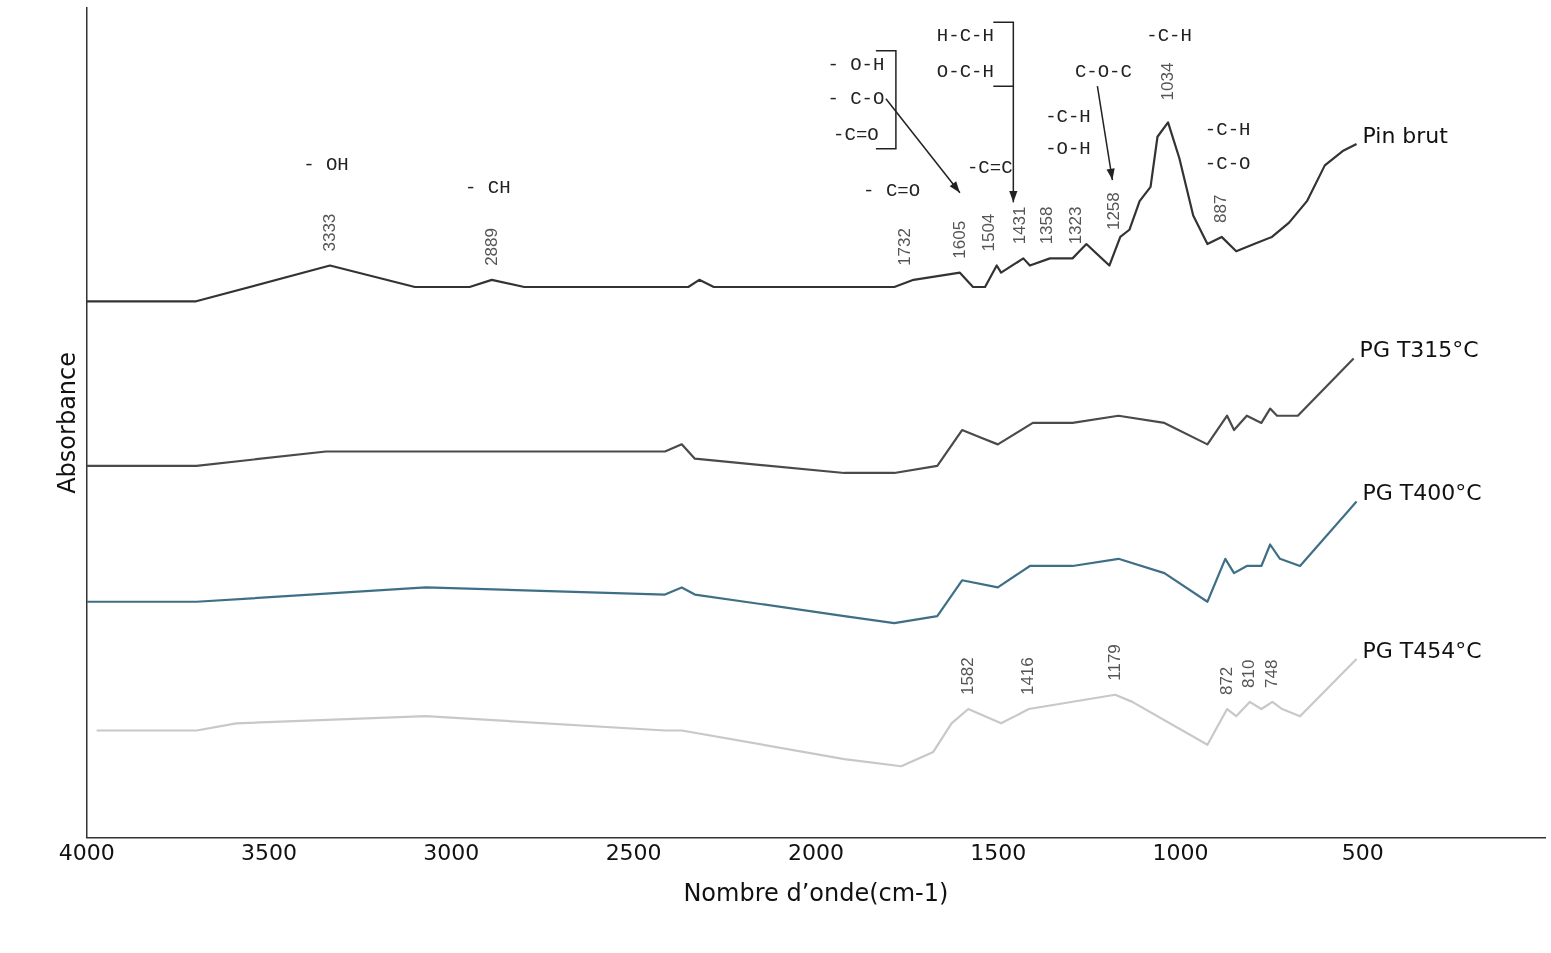 The height and width of the screenshot is (953, 1551). I want to click on x-tick-label: 500, so click(1362, 852).